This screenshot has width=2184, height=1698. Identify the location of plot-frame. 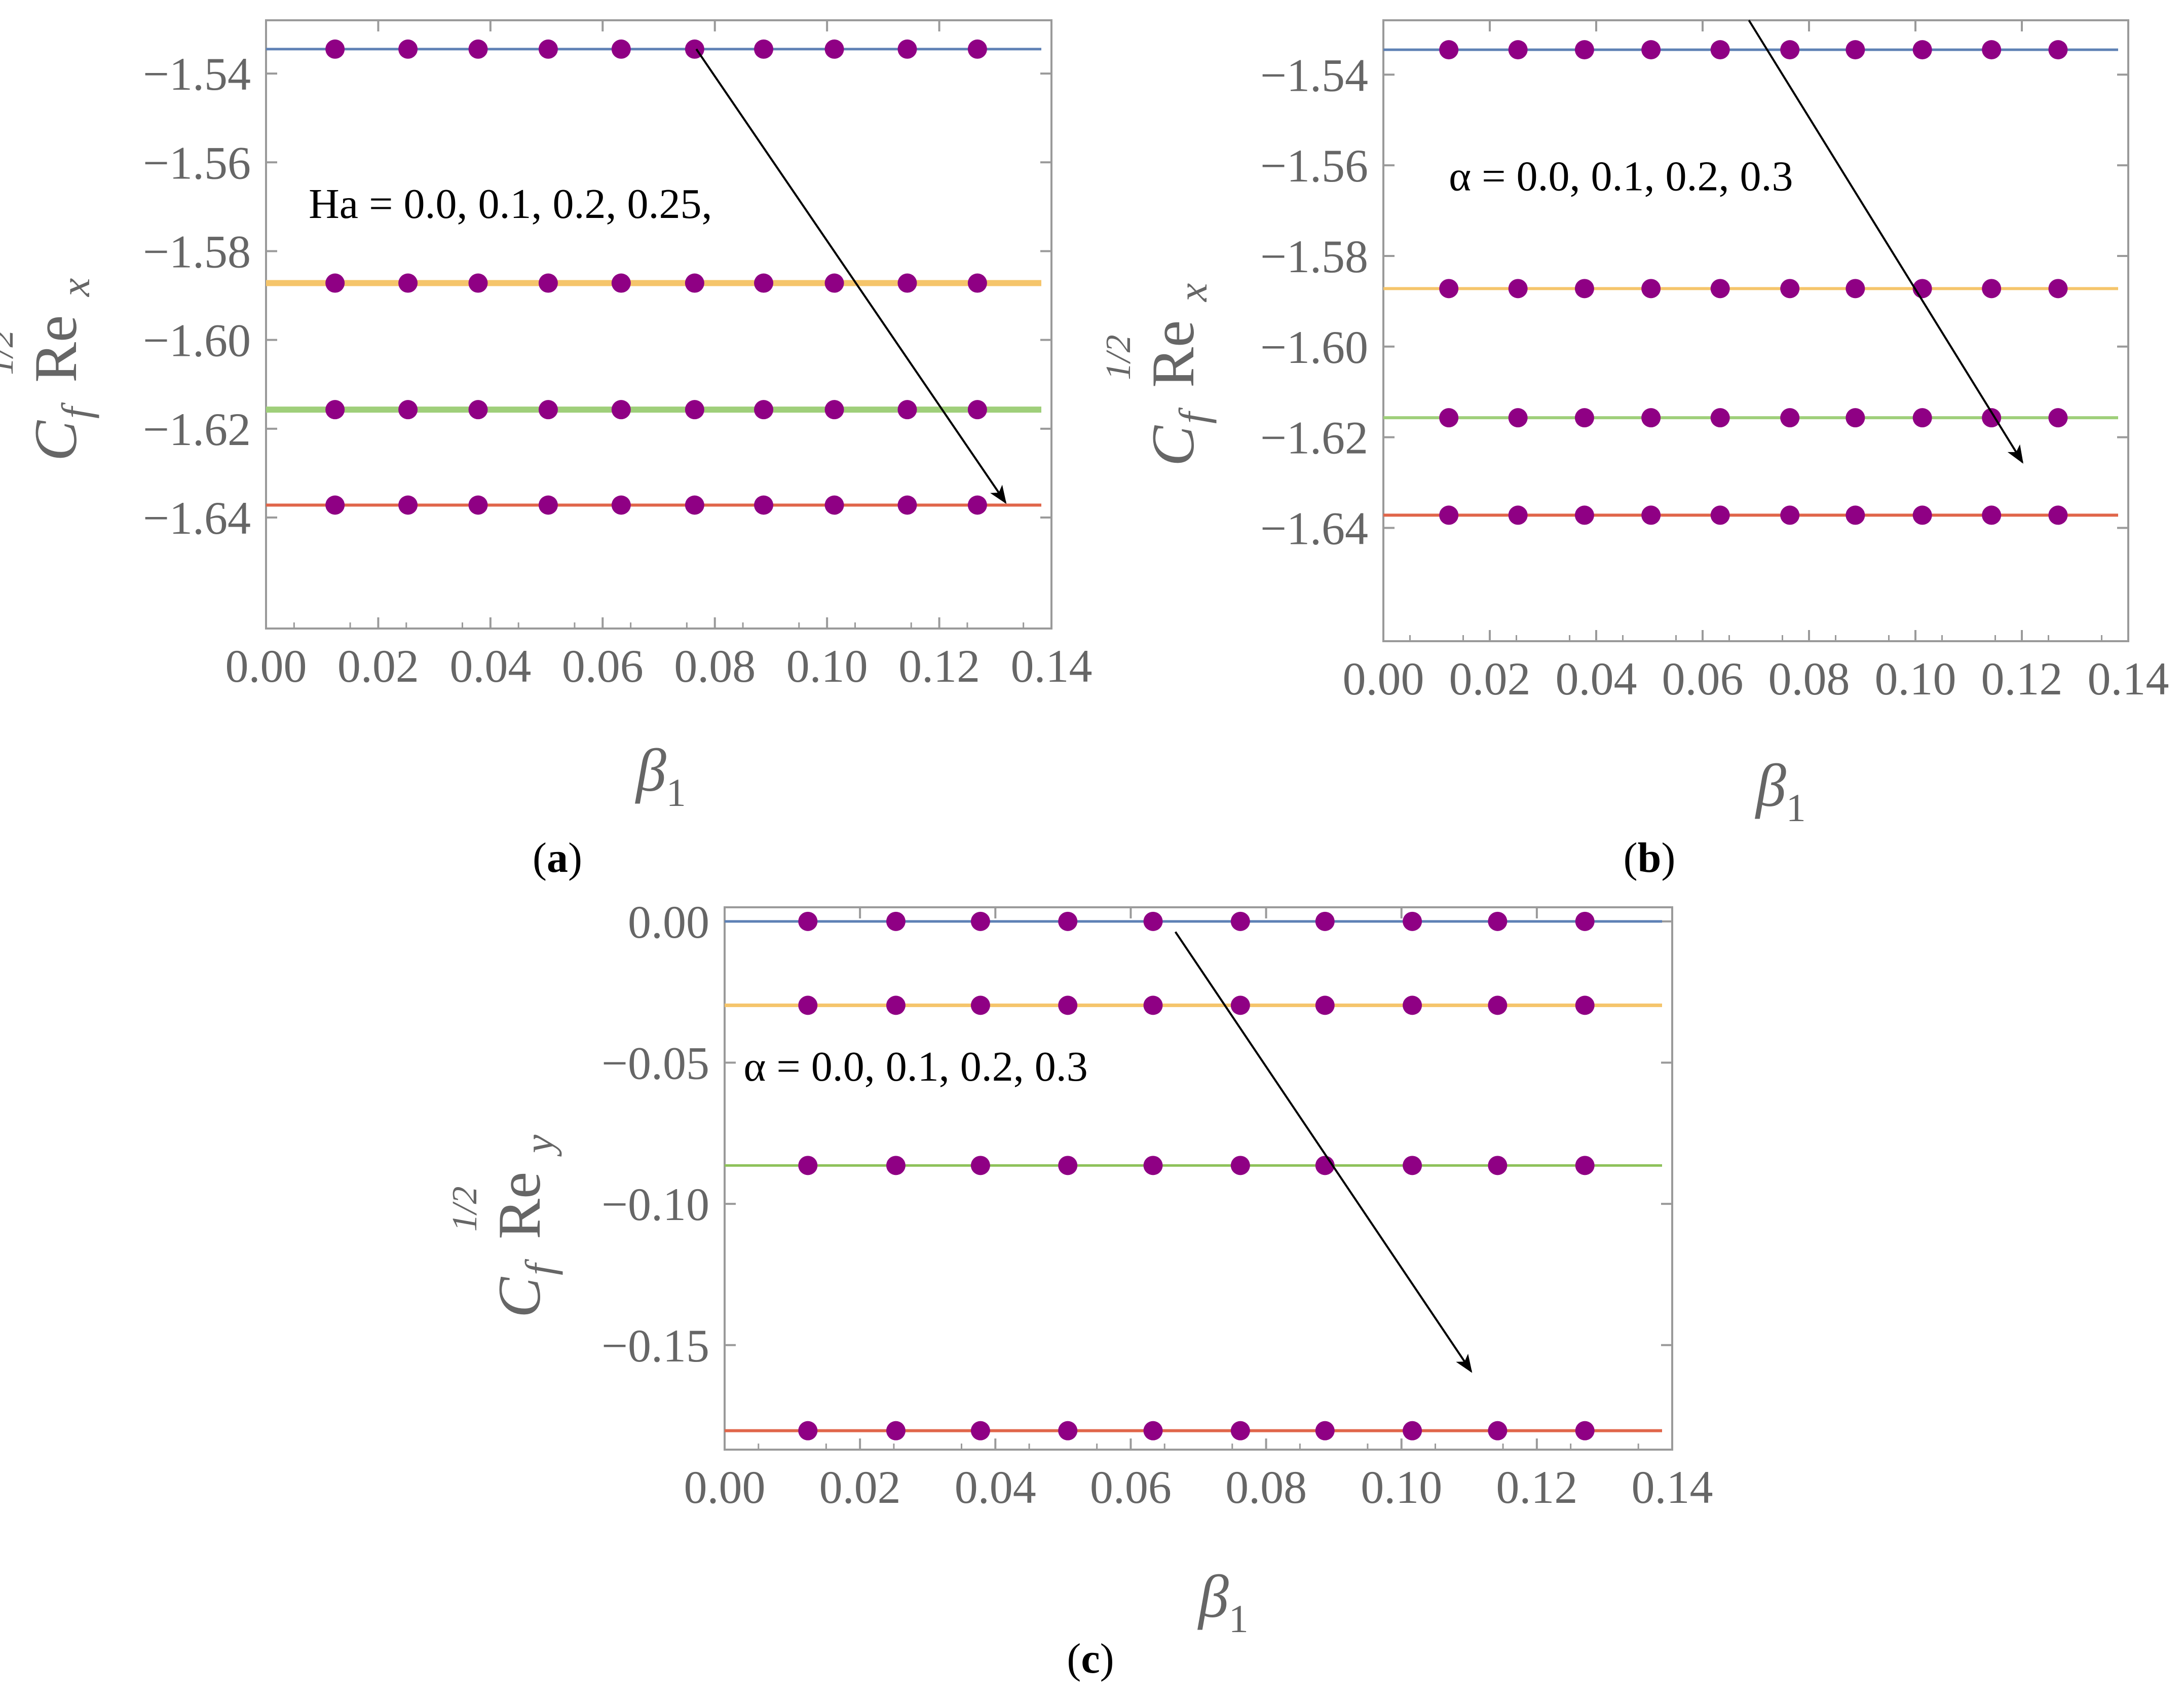
(1756, 330).